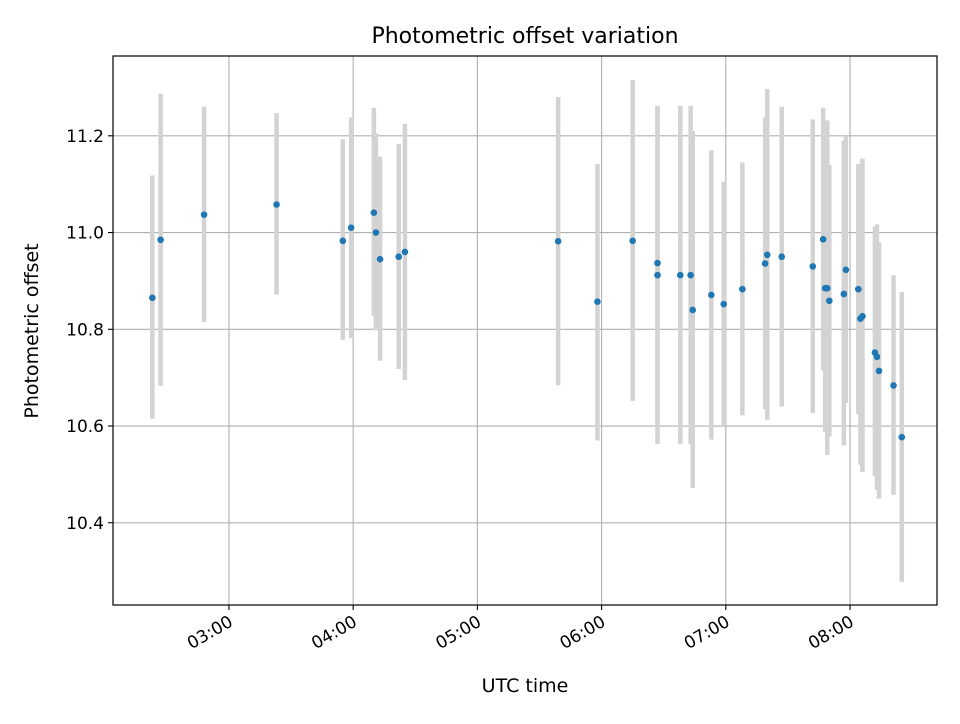  Describe the element at coordinates (85, 137) in the screenshot. I see `y-tick-label: 11.2` at that location.